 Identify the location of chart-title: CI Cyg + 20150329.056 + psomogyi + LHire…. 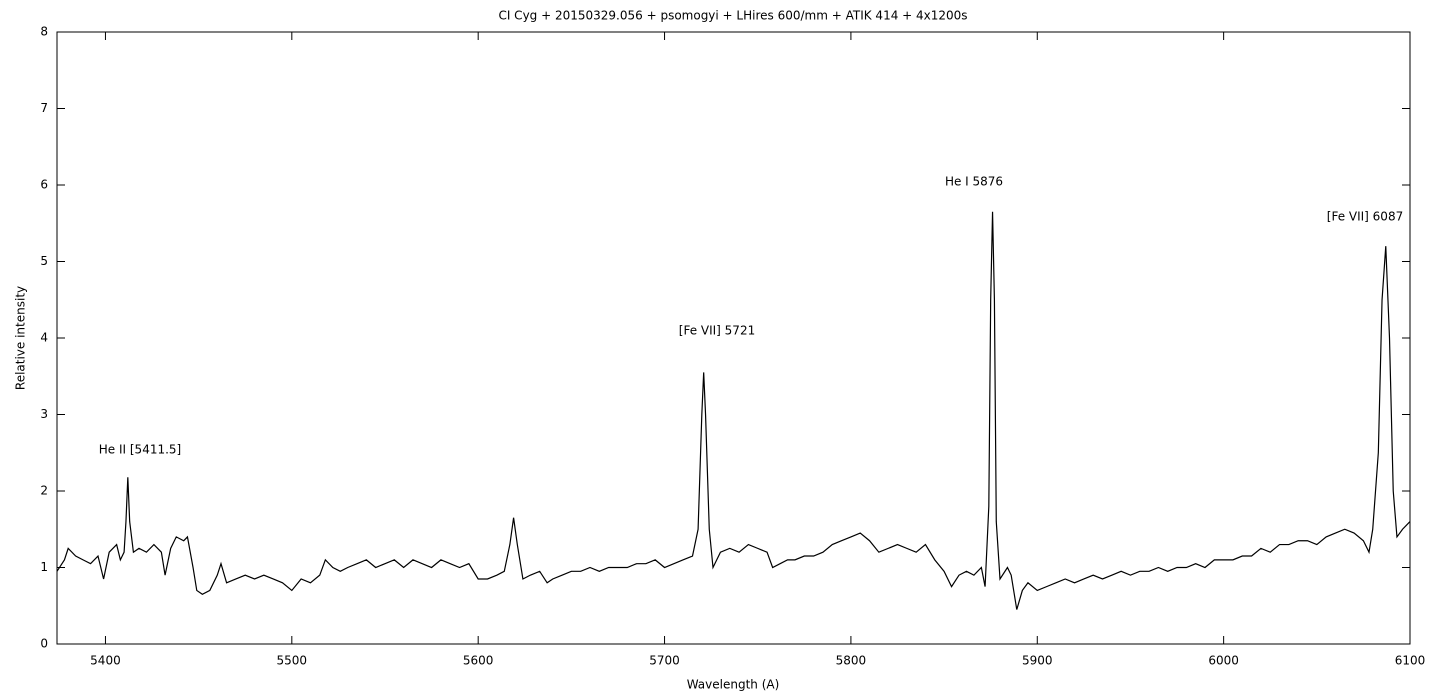
(732, 16).